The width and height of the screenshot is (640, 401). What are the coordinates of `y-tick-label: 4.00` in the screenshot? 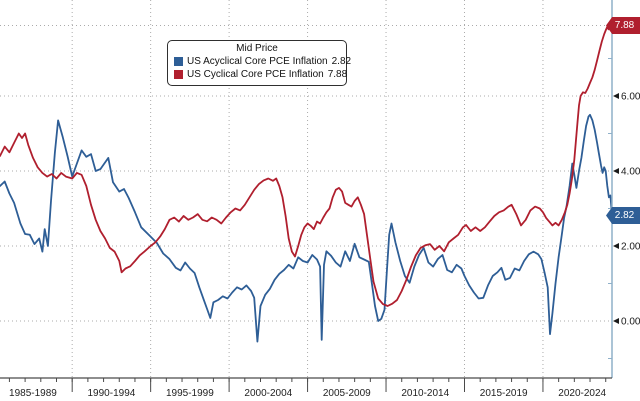 It's located at (630, 172).